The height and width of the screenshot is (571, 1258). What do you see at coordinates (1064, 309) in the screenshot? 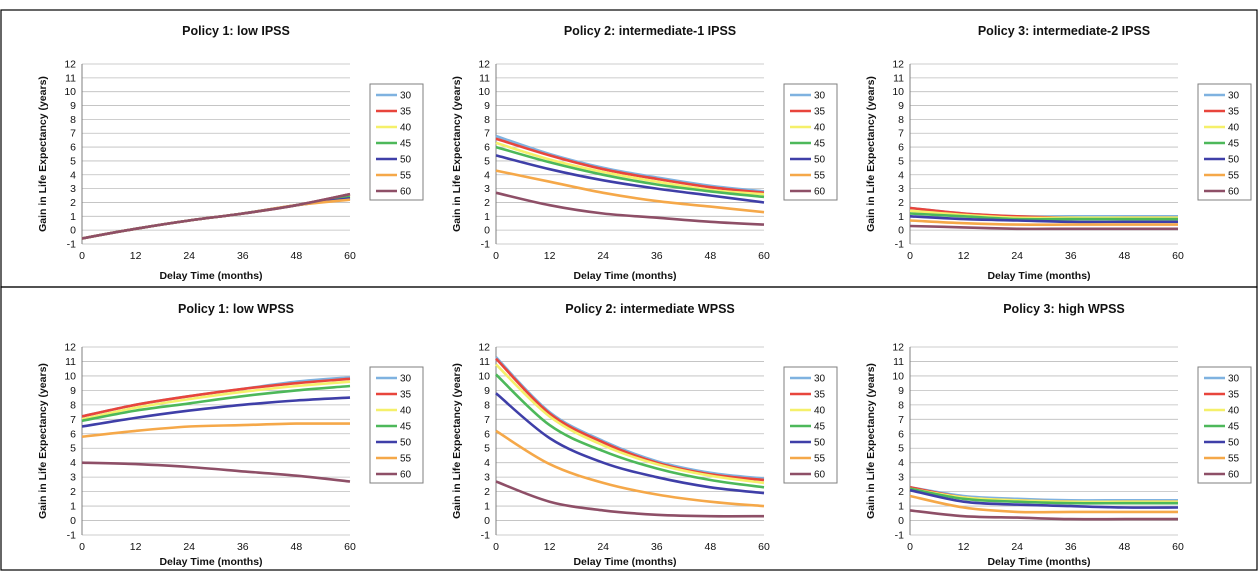
I see `chart-title: Policy 3: high WPSS` at bounding box center [1064, 309].